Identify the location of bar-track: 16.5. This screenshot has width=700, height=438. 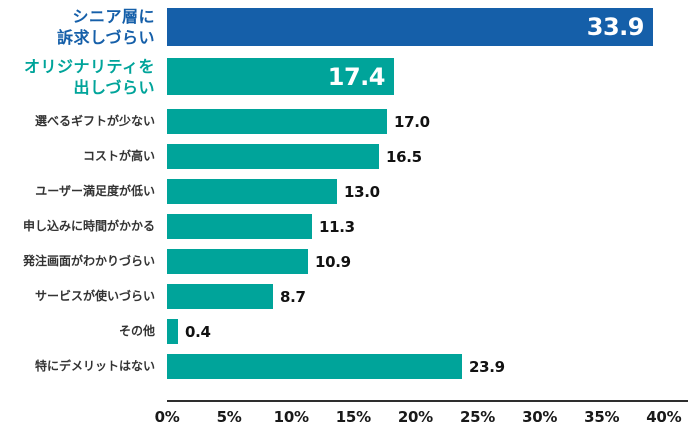
(433, 156).